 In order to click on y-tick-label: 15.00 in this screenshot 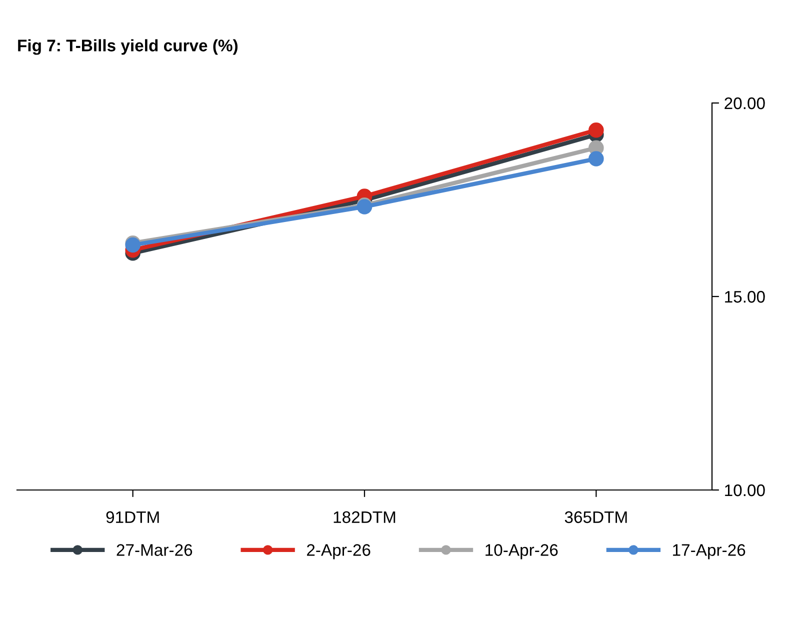, I will do `click(745, 296)`.